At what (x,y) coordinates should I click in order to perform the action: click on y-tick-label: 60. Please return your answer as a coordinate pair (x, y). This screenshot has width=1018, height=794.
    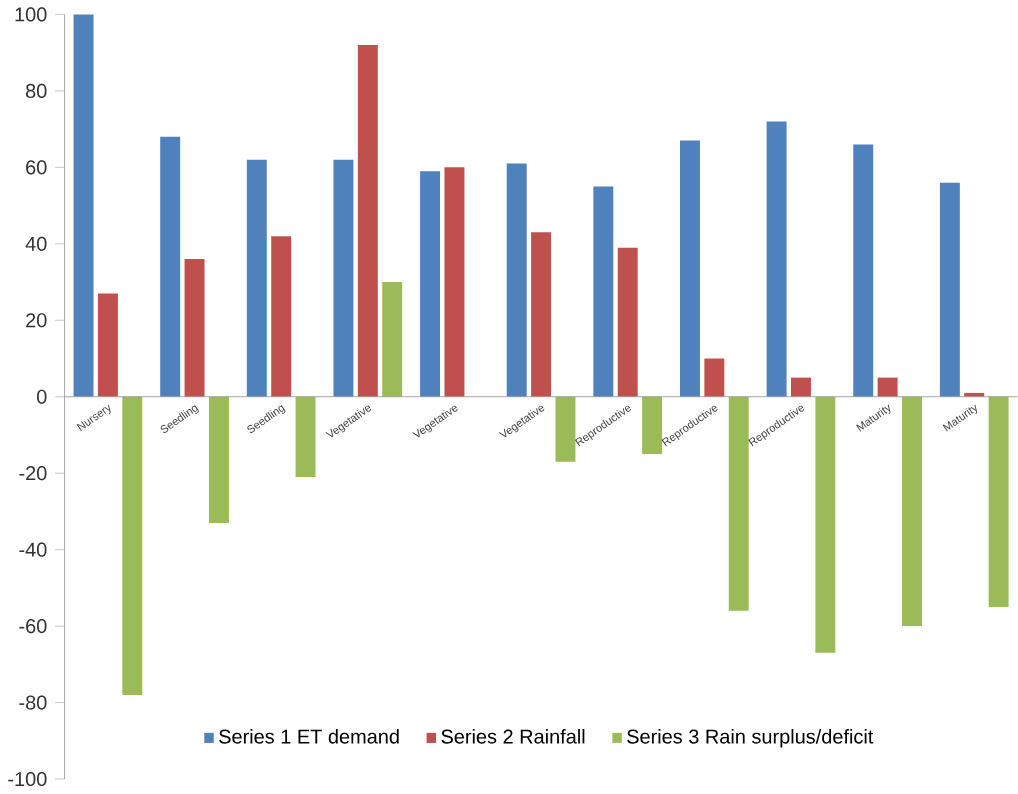
    Looking at the image, I should click on (36, 167).